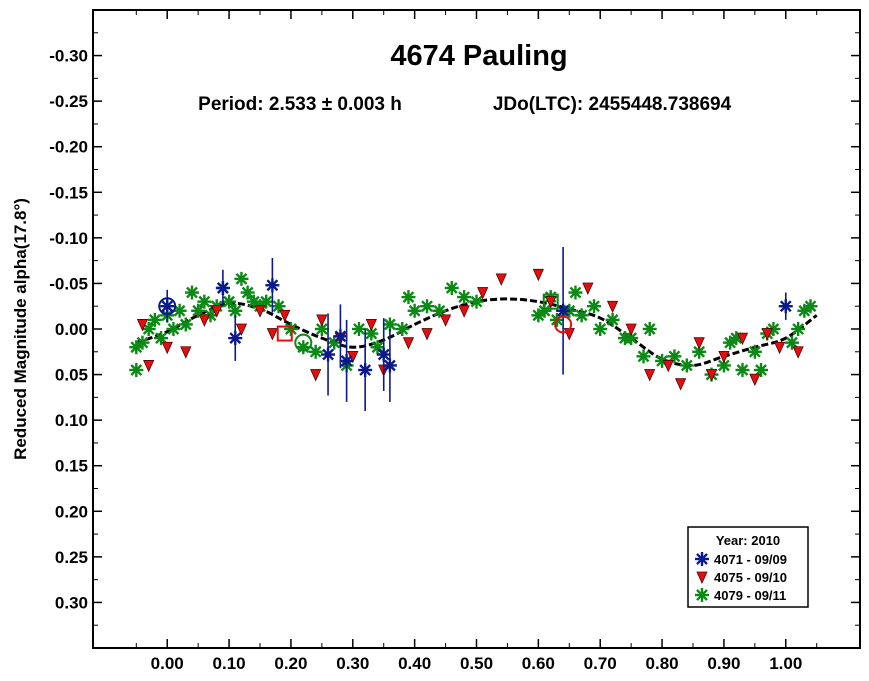 Image resolution: width=869 pixels, height=681 pixels. What do you see at coordinates (71, 466) in the screenshot?
I see `y-tick-label: 0.15` at bounding box center [71, 466].